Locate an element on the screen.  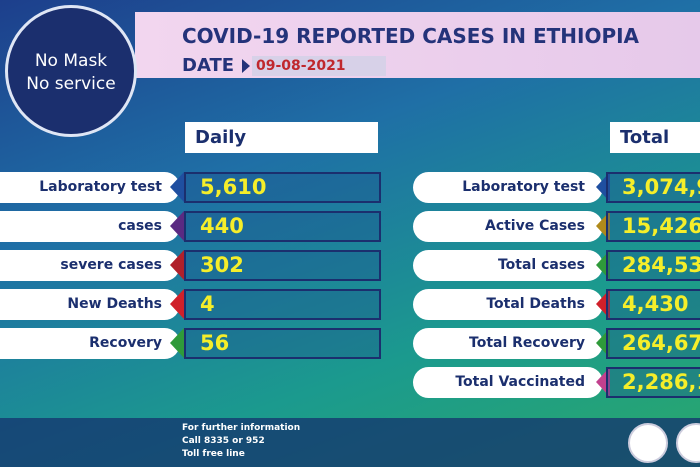
logo is located at coordinates (648, 443).